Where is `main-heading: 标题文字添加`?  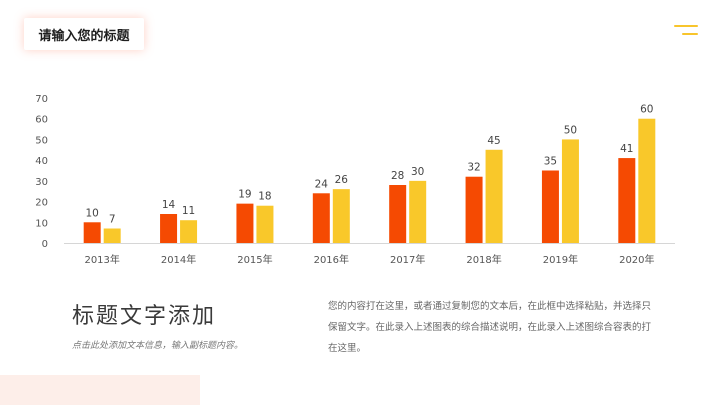 main-heading: 标题文字添加 is located at coordinates (144, 316).